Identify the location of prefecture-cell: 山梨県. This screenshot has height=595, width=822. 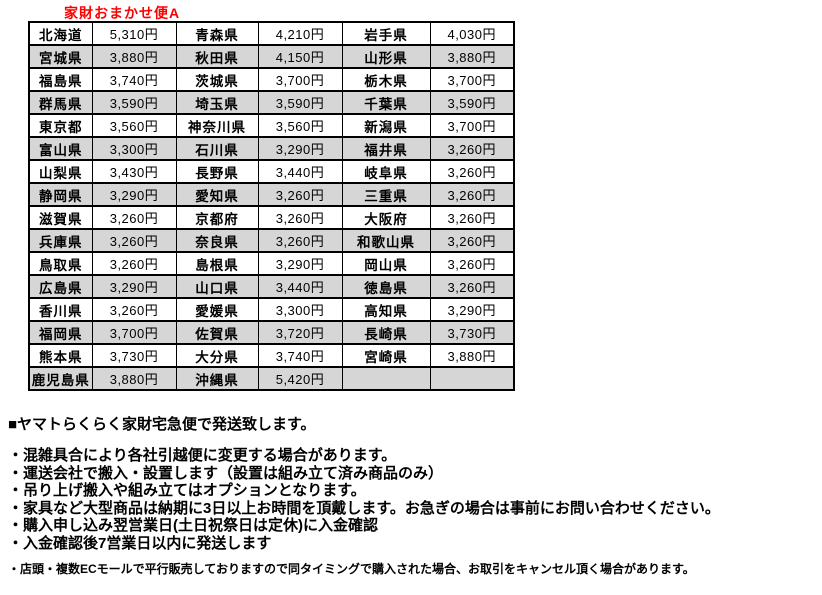
(60, 171).